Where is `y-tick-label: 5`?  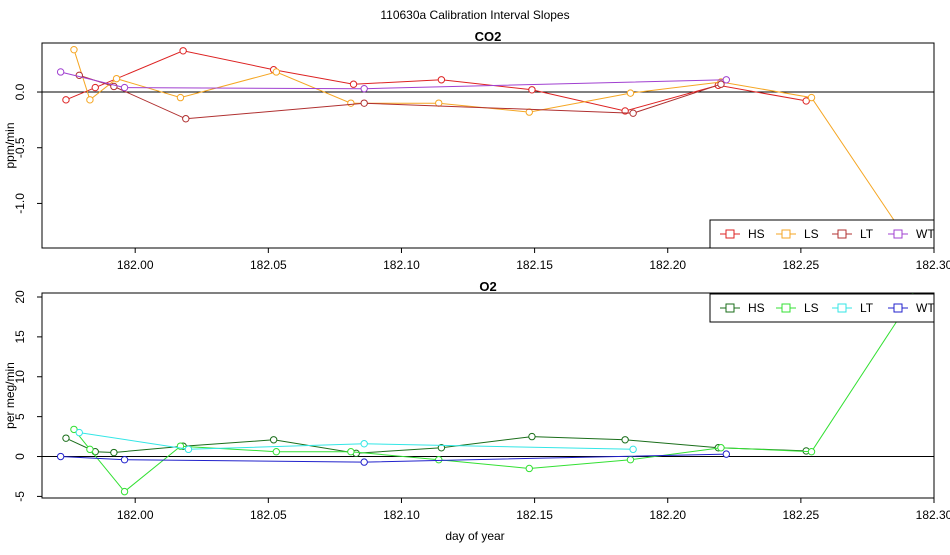
y-tick-label: 5 is located at coordinates (20, 416).